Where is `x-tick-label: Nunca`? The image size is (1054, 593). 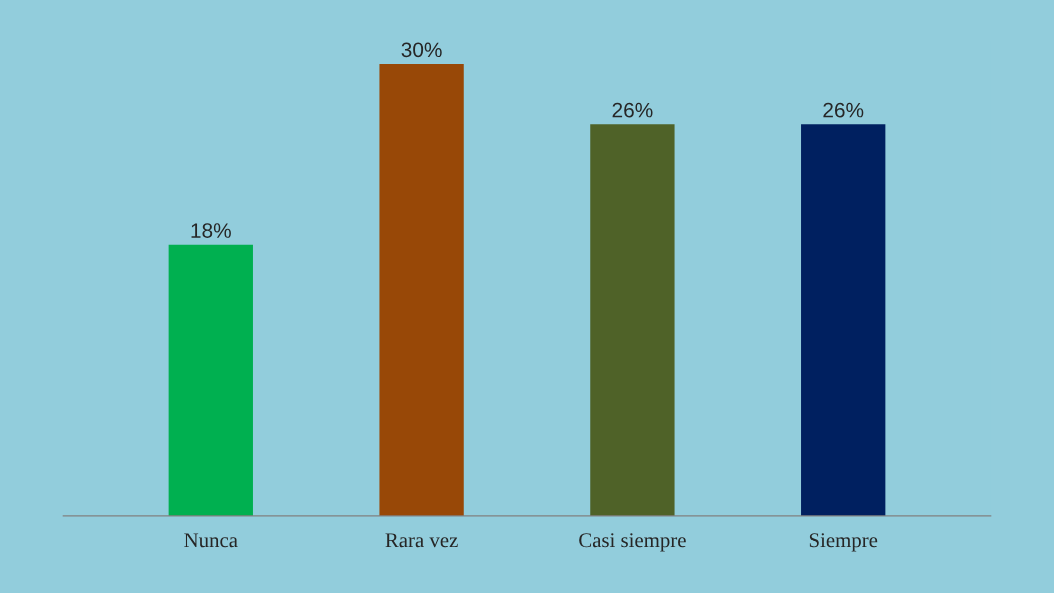
x-tick-label: Nunca is located at coordinates (211, 540).